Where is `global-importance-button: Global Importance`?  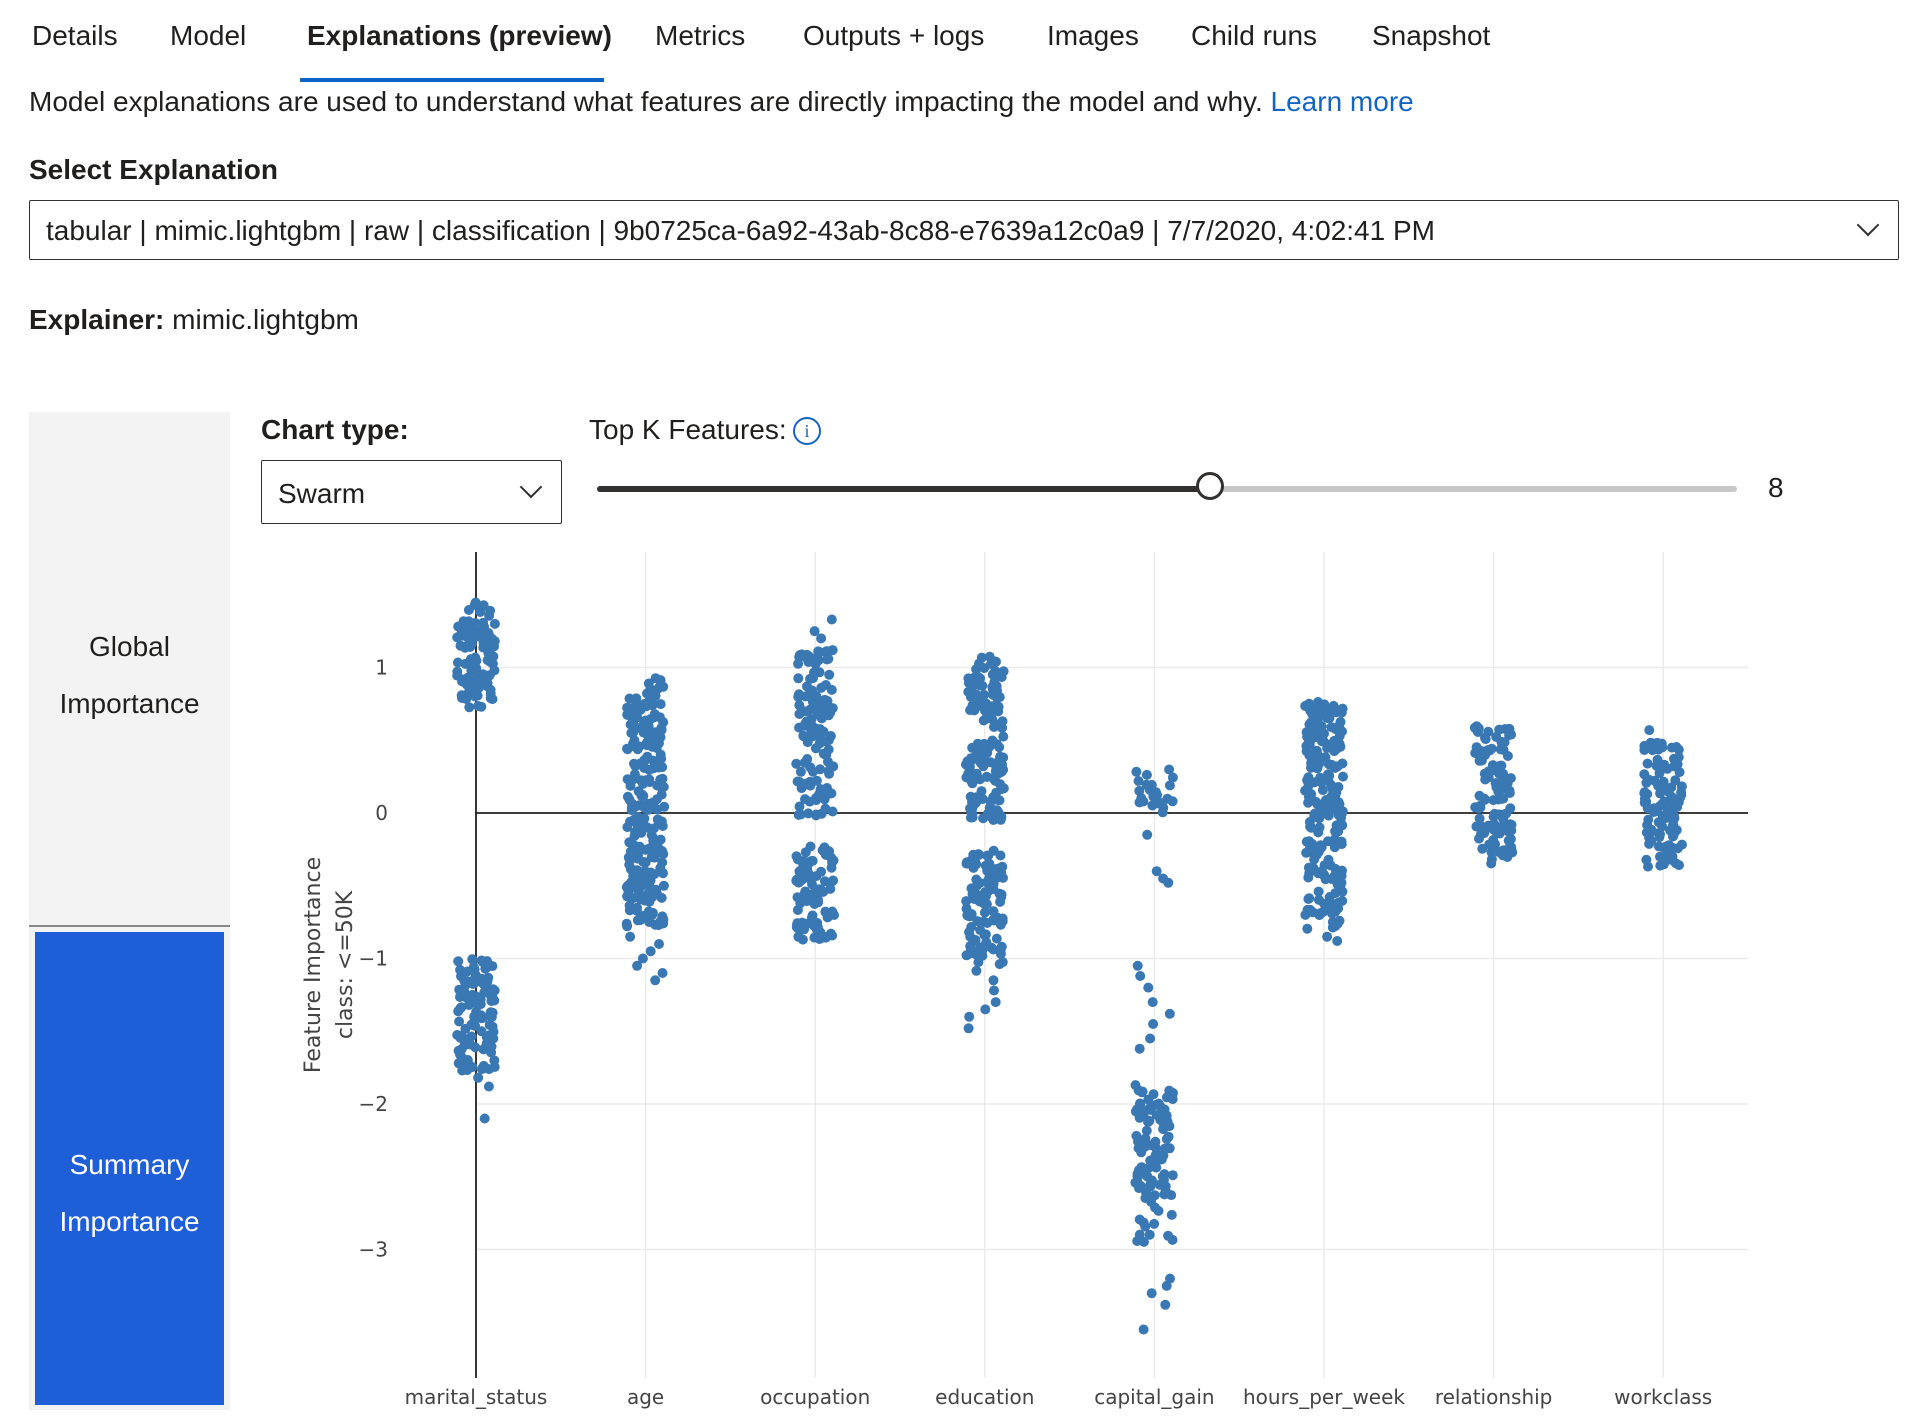
global-importance-button: Global Importance is located at coordinates (129, 668).